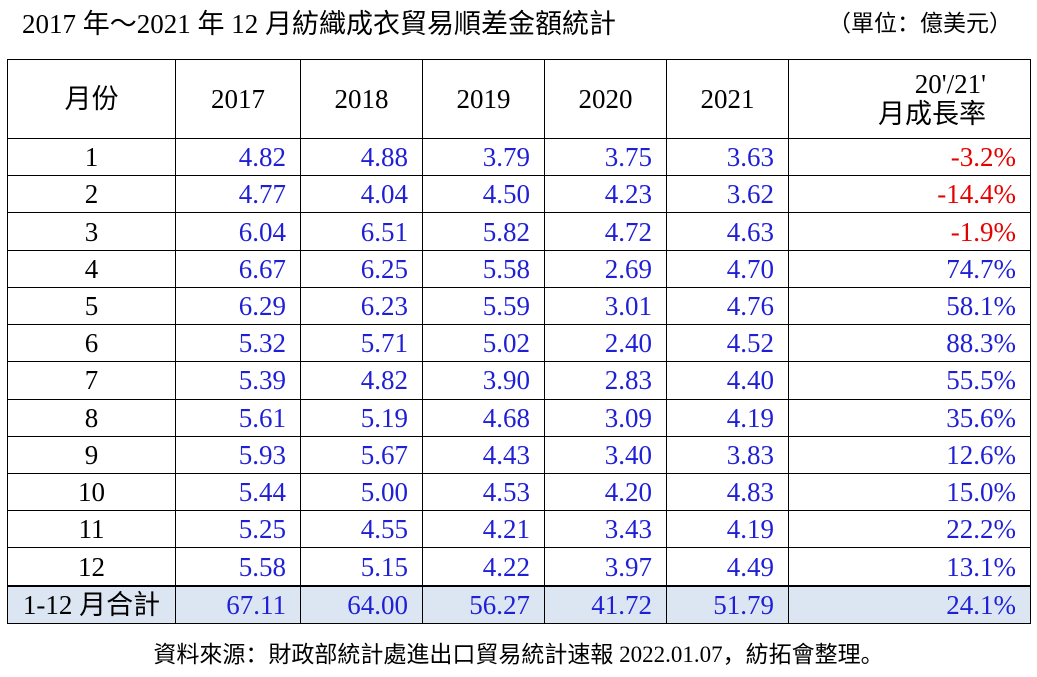  Describe the element at coordinates (605, 99) in the screenshot. I see `header-year: 2020` at that location.